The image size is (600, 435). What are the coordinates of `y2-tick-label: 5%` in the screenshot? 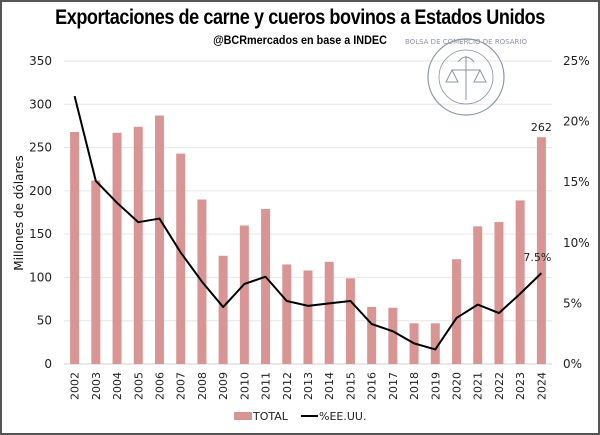 It's located at (572, 303).